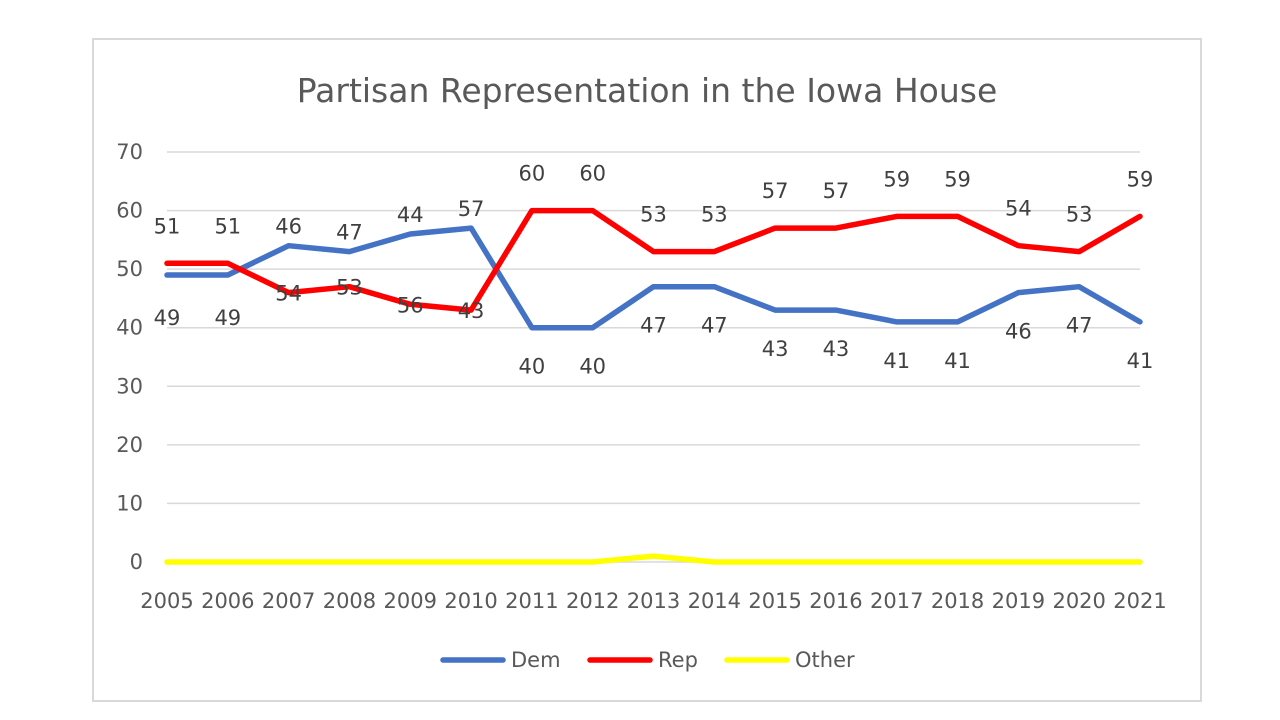 This screenshot has height=720, width=1280. What do you see at coordinates (714, 601) in the screenshot?
I see `x-tick-label: 2014` at bounding box center [714, 601].